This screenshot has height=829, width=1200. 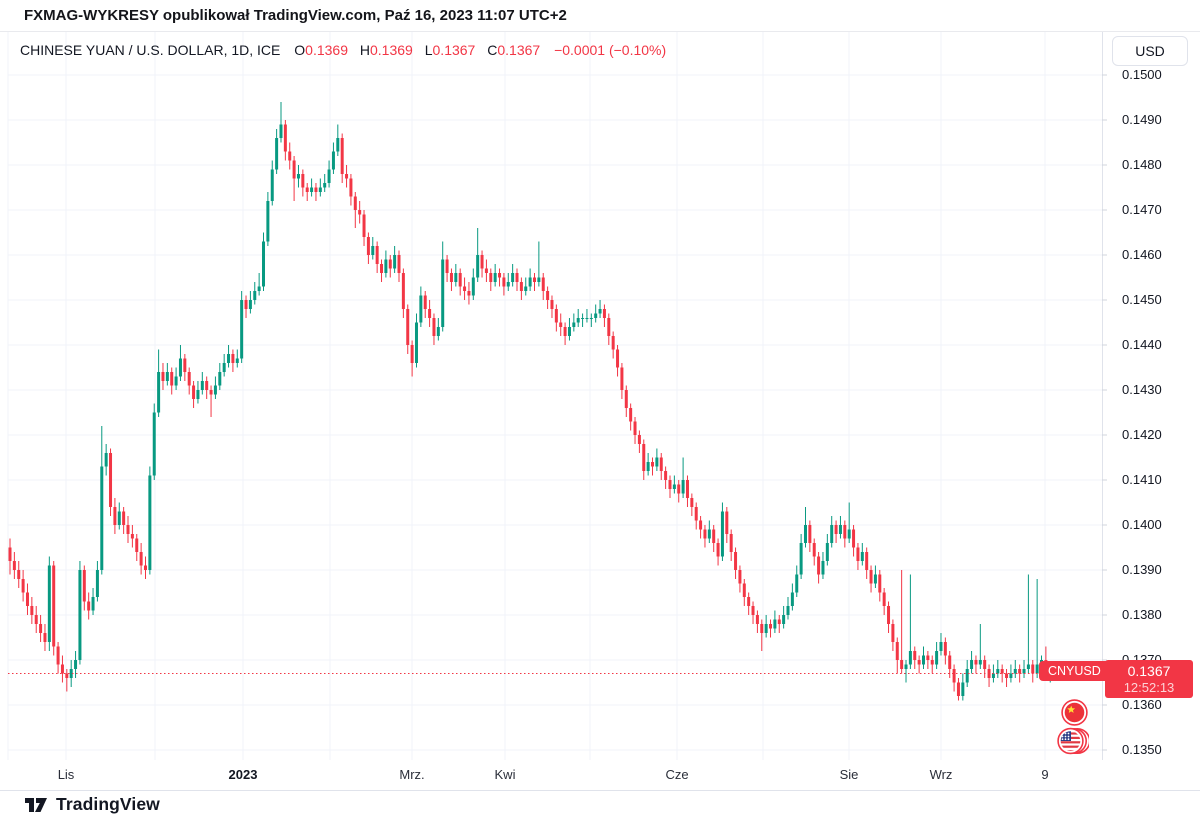 What do you see at coordinates (1150, 51) in the screenshot?
I see `currency-toggle-button: USD` at bounding box center [1150, 51].